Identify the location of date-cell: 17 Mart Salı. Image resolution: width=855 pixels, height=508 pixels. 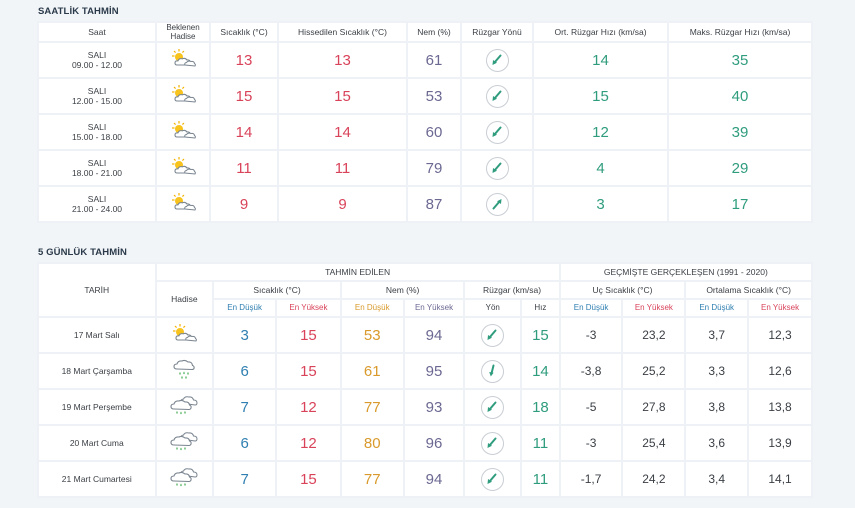
(97, 335).